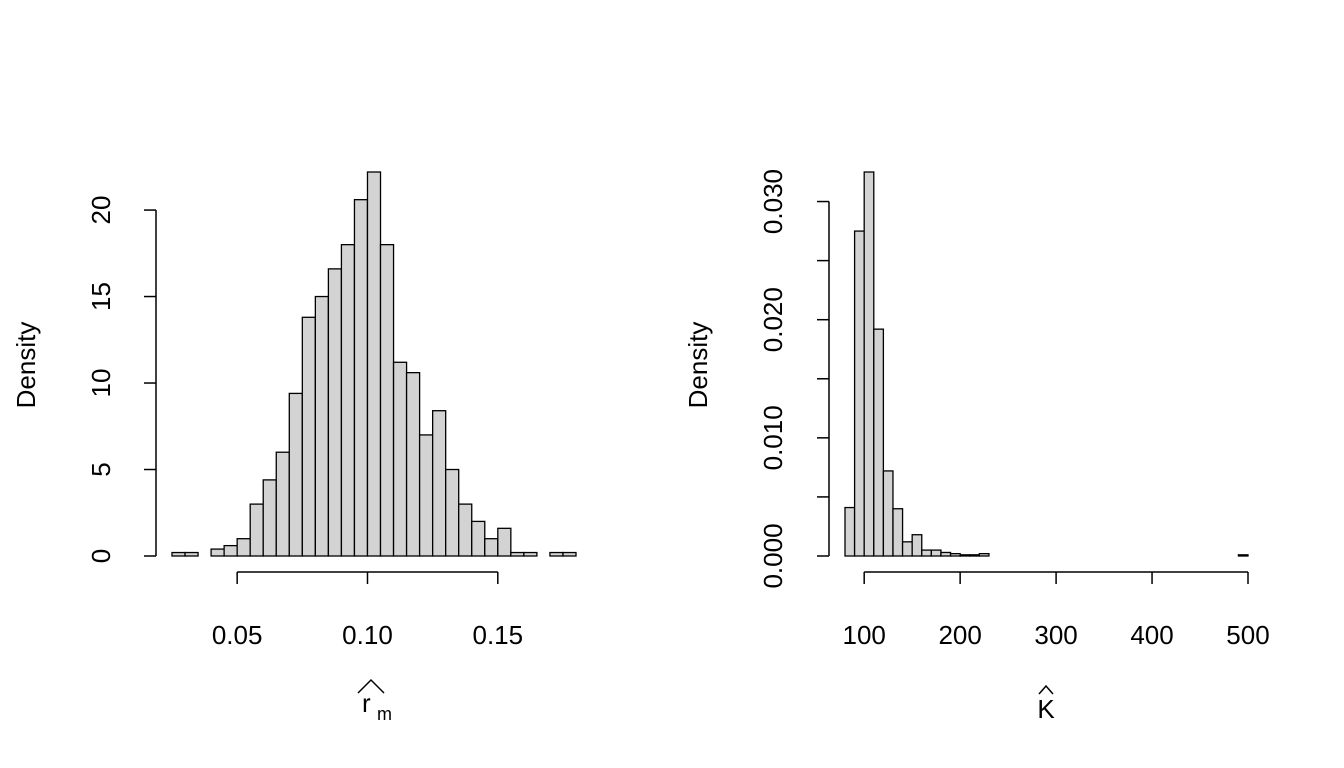 This screenshot has width=1344, height=768. I want to click on y-tick-label: 0.010, so click(773, 437).